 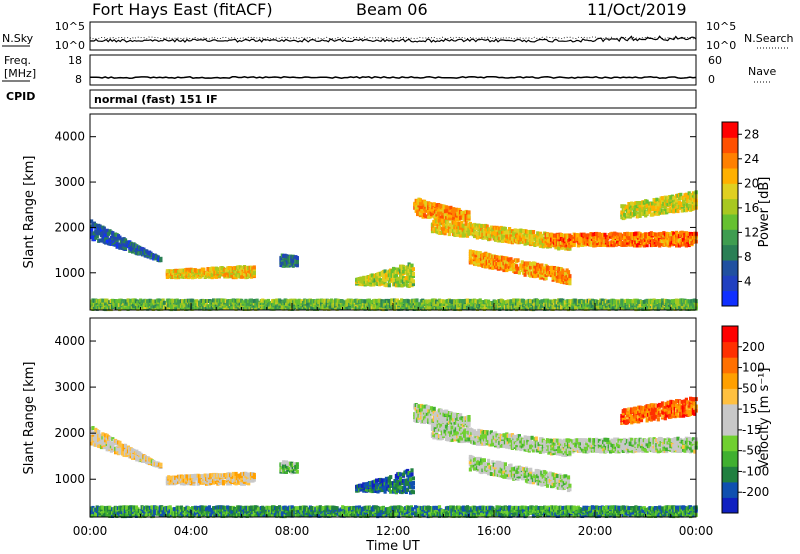 What do you see at coordinates (69, 182) in the screenshot?
I see `power-y-tick-label: 3000` at bounding box center [69, 182].